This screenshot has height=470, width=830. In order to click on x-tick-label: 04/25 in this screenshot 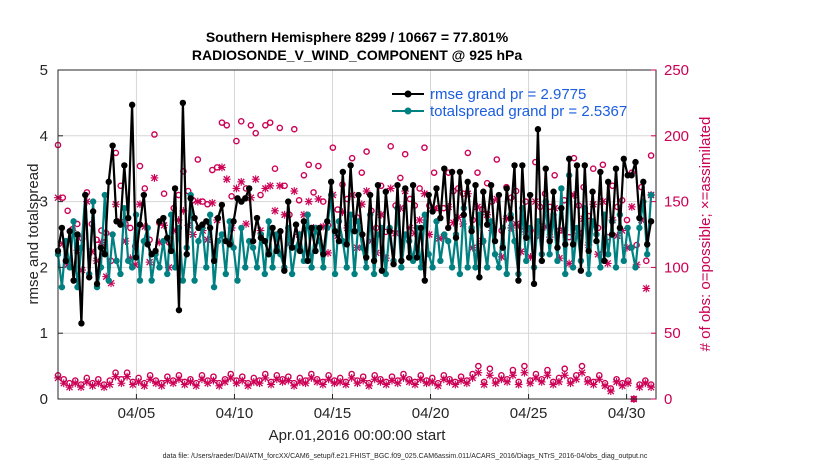, I will do `click(529, 413)`.